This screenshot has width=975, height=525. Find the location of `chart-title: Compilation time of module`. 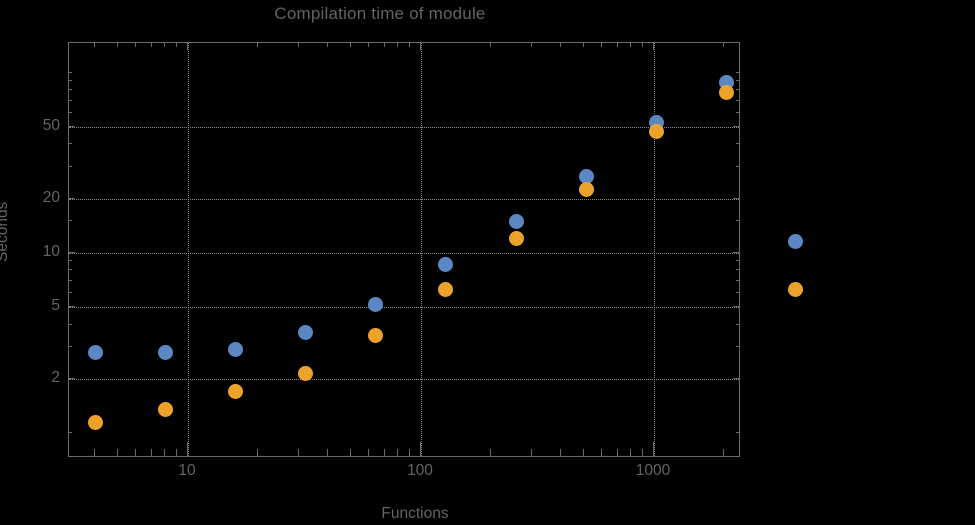

chart-title: Compilation time of module is located at coordinates (380, 13).